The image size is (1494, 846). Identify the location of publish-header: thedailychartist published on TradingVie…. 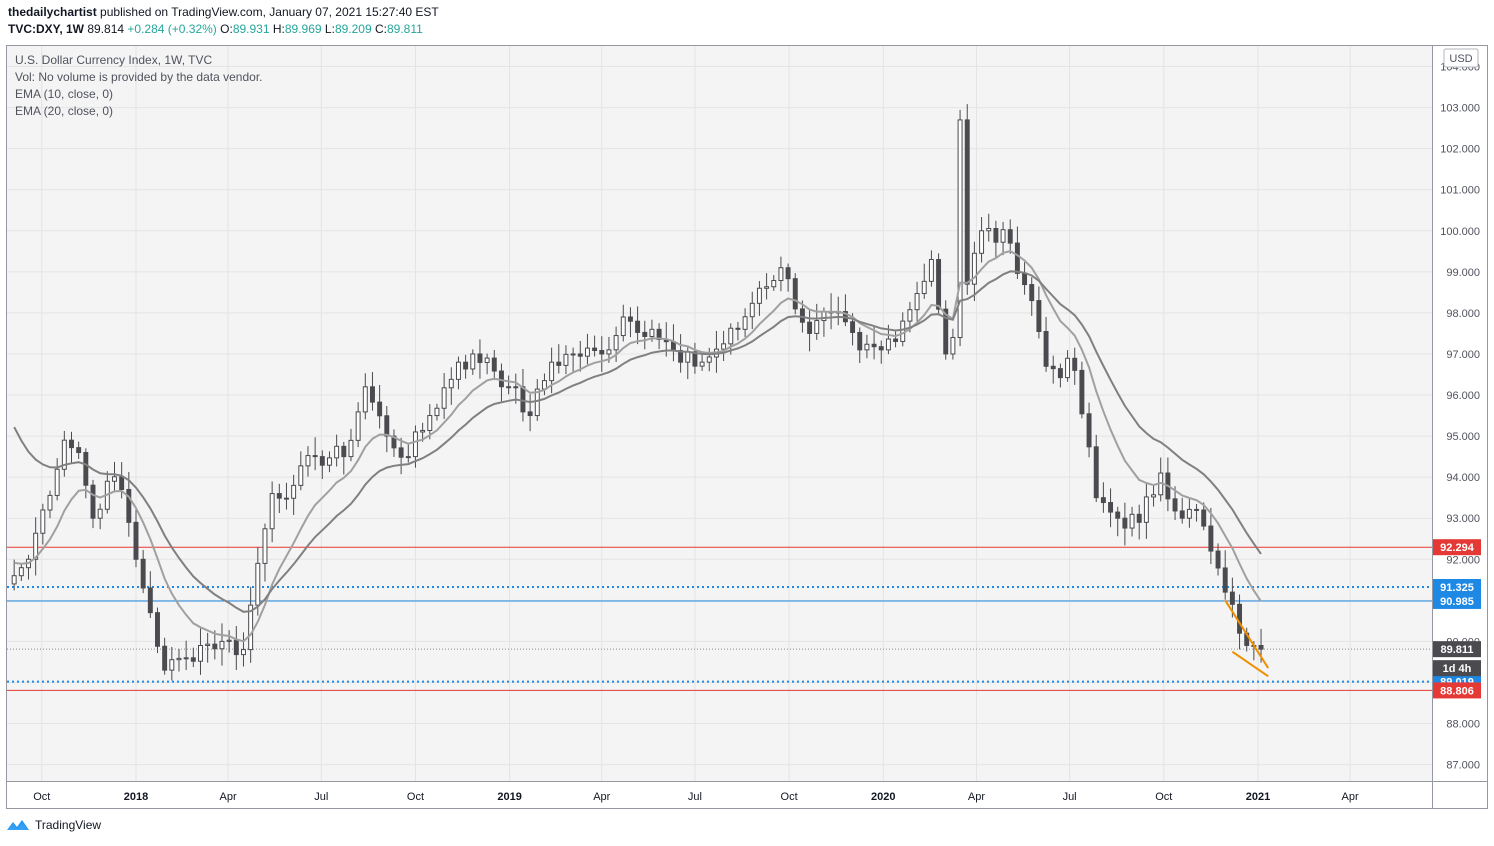
(223, 12).